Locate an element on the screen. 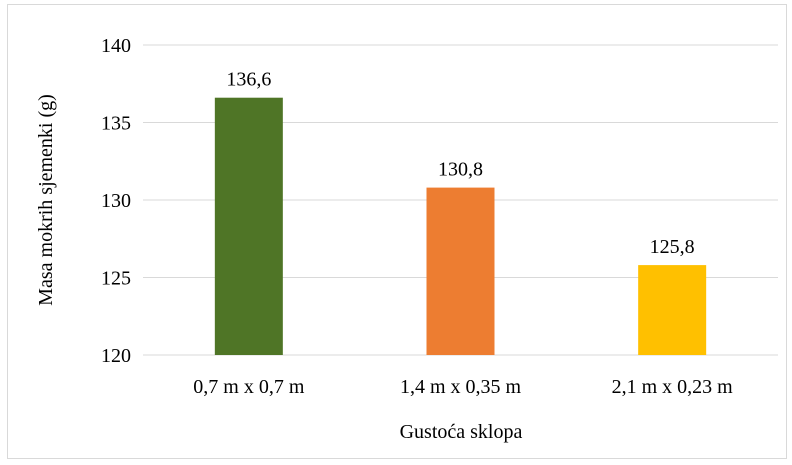  y-tick-label: 135 is located at coordinates (116, 124).